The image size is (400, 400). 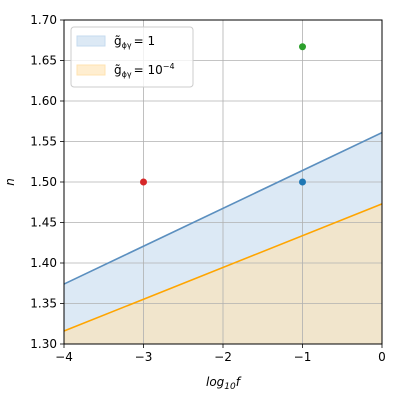 What do you see at coordinates (303, 357) in the screenshot?
I see `x-tick-label: −1` at bounding box center [303, 357].